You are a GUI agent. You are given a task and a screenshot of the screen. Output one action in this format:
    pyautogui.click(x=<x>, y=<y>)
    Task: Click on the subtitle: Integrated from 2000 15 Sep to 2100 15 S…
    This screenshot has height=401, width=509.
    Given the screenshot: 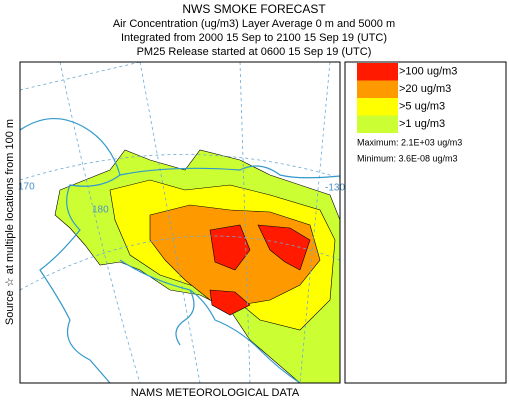 What is the action you would take?
    pyautogui.click(x=254, y=38)
    